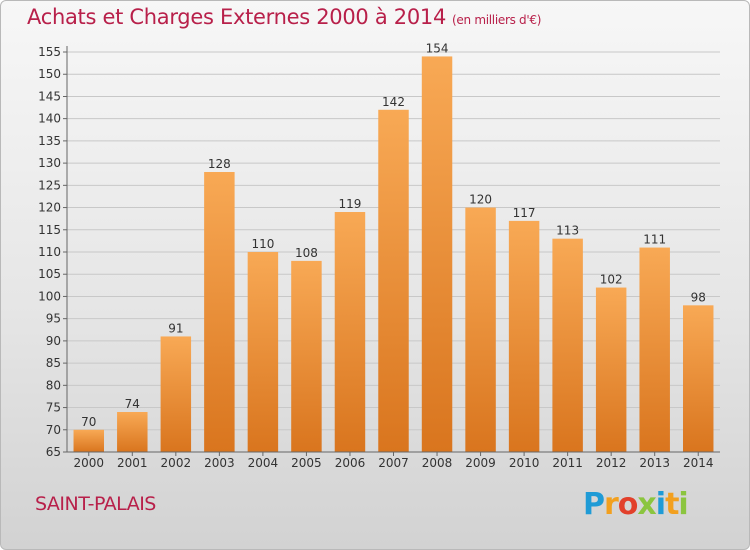 This screenshot has width=750, height=550. What do you see at coordinates (628, 504) in the screenshot?
I see `logo-letter: o` at bounding box center [628, 504].